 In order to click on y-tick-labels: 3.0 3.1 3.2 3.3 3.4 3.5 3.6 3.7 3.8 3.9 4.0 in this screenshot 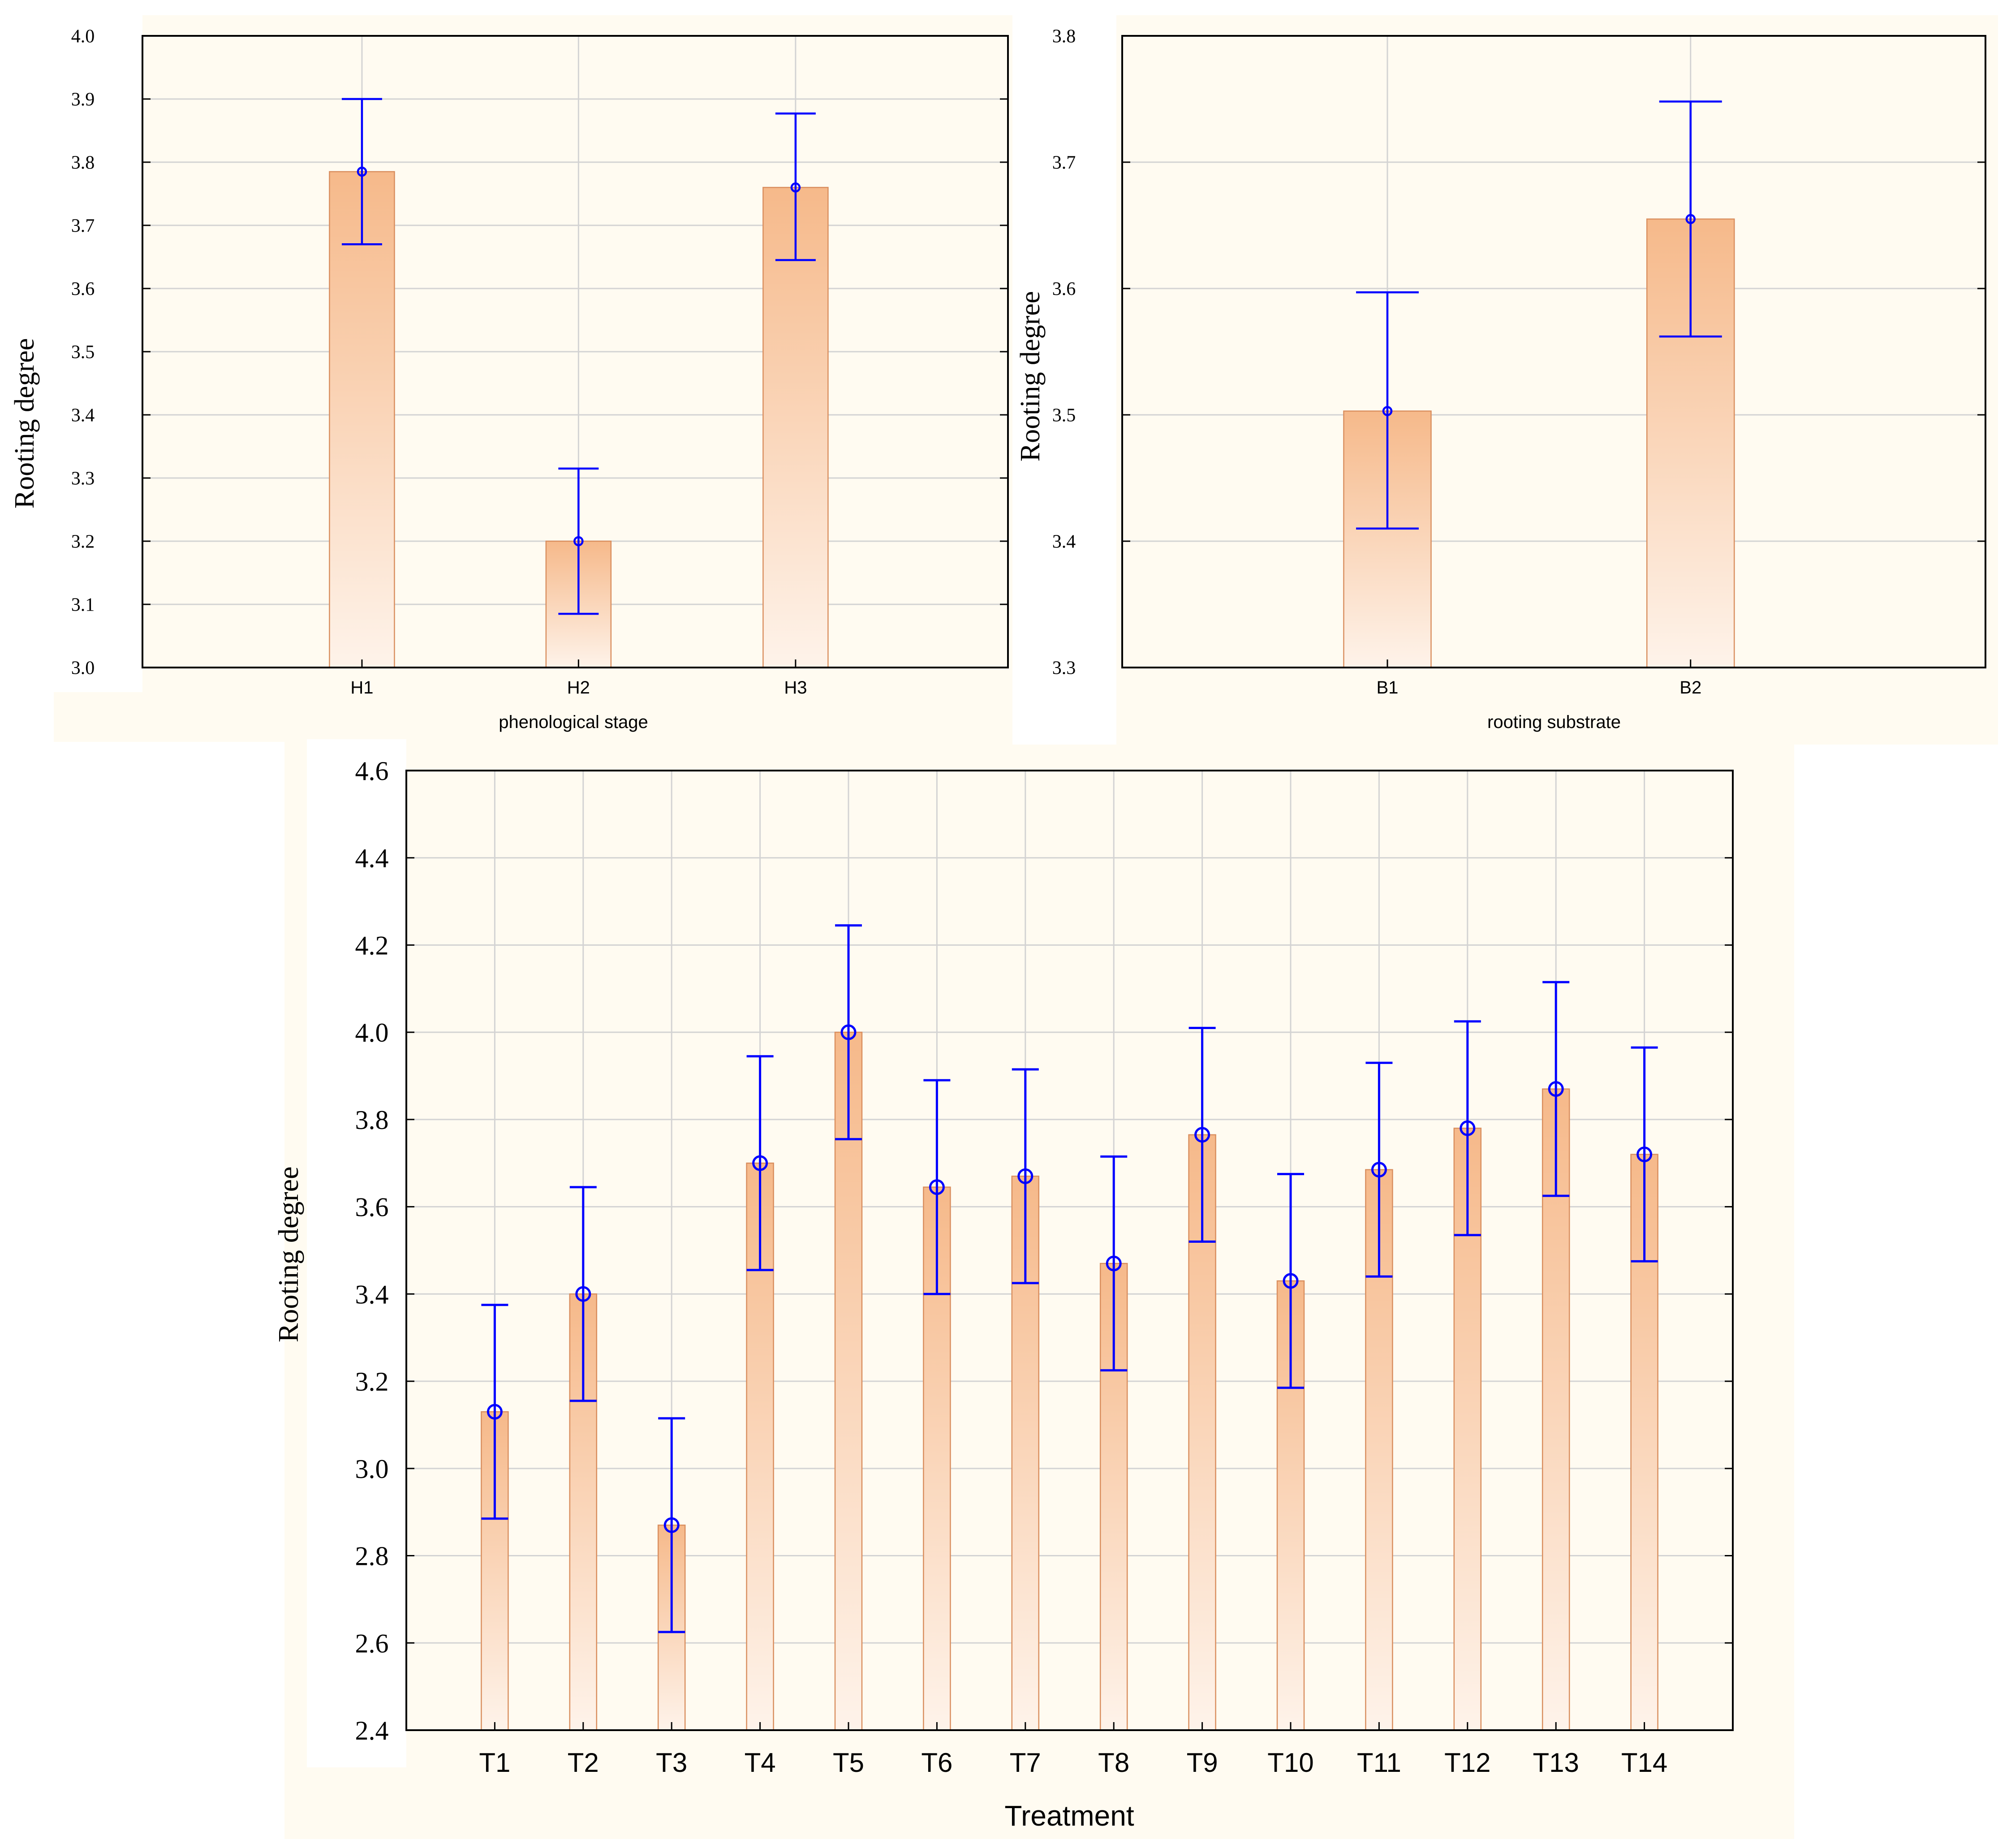, I will do `click(83, 352)`.